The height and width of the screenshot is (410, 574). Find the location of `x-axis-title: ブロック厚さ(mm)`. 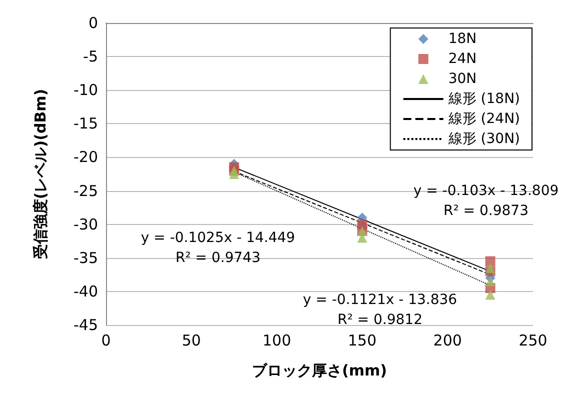

x-axis-title: ブロック厚さ(mm) is located at coordinates (319, 371).